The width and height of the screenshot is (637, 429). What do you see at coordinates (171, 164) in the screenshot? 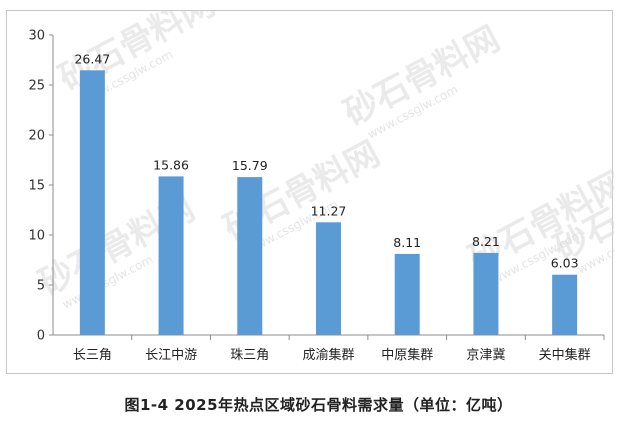
I see `data-label: 15.86` at bounding box center [171, 164].